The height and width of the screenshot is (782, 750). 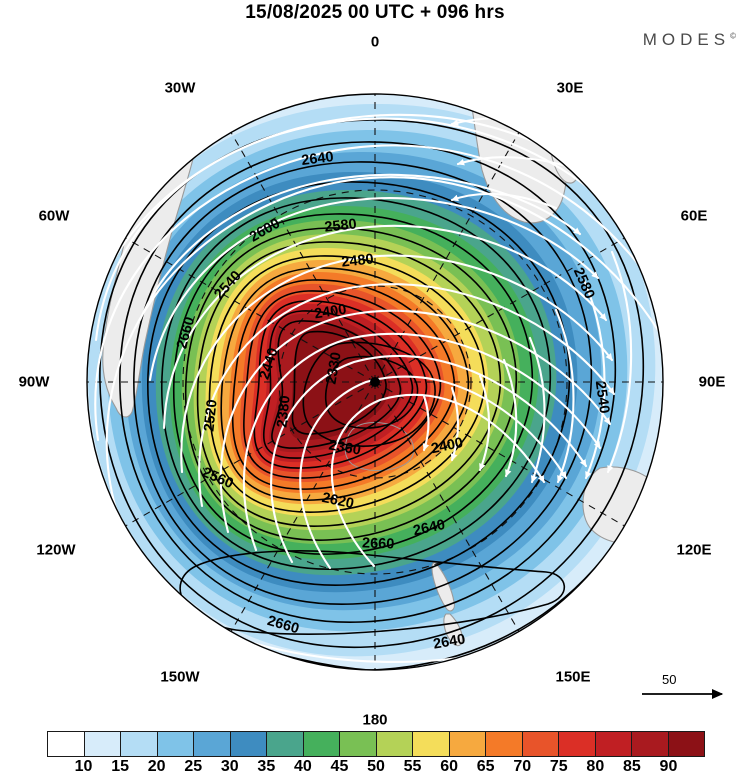 I want to click on svg-text: 2380, so click(x=283, y=412).